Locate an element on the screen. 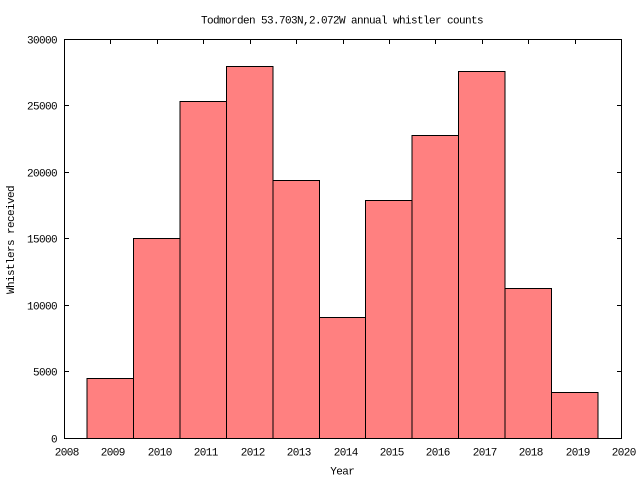 The image size is (640, 480). svg-text: 2009 is located at coordinates (113, 454).